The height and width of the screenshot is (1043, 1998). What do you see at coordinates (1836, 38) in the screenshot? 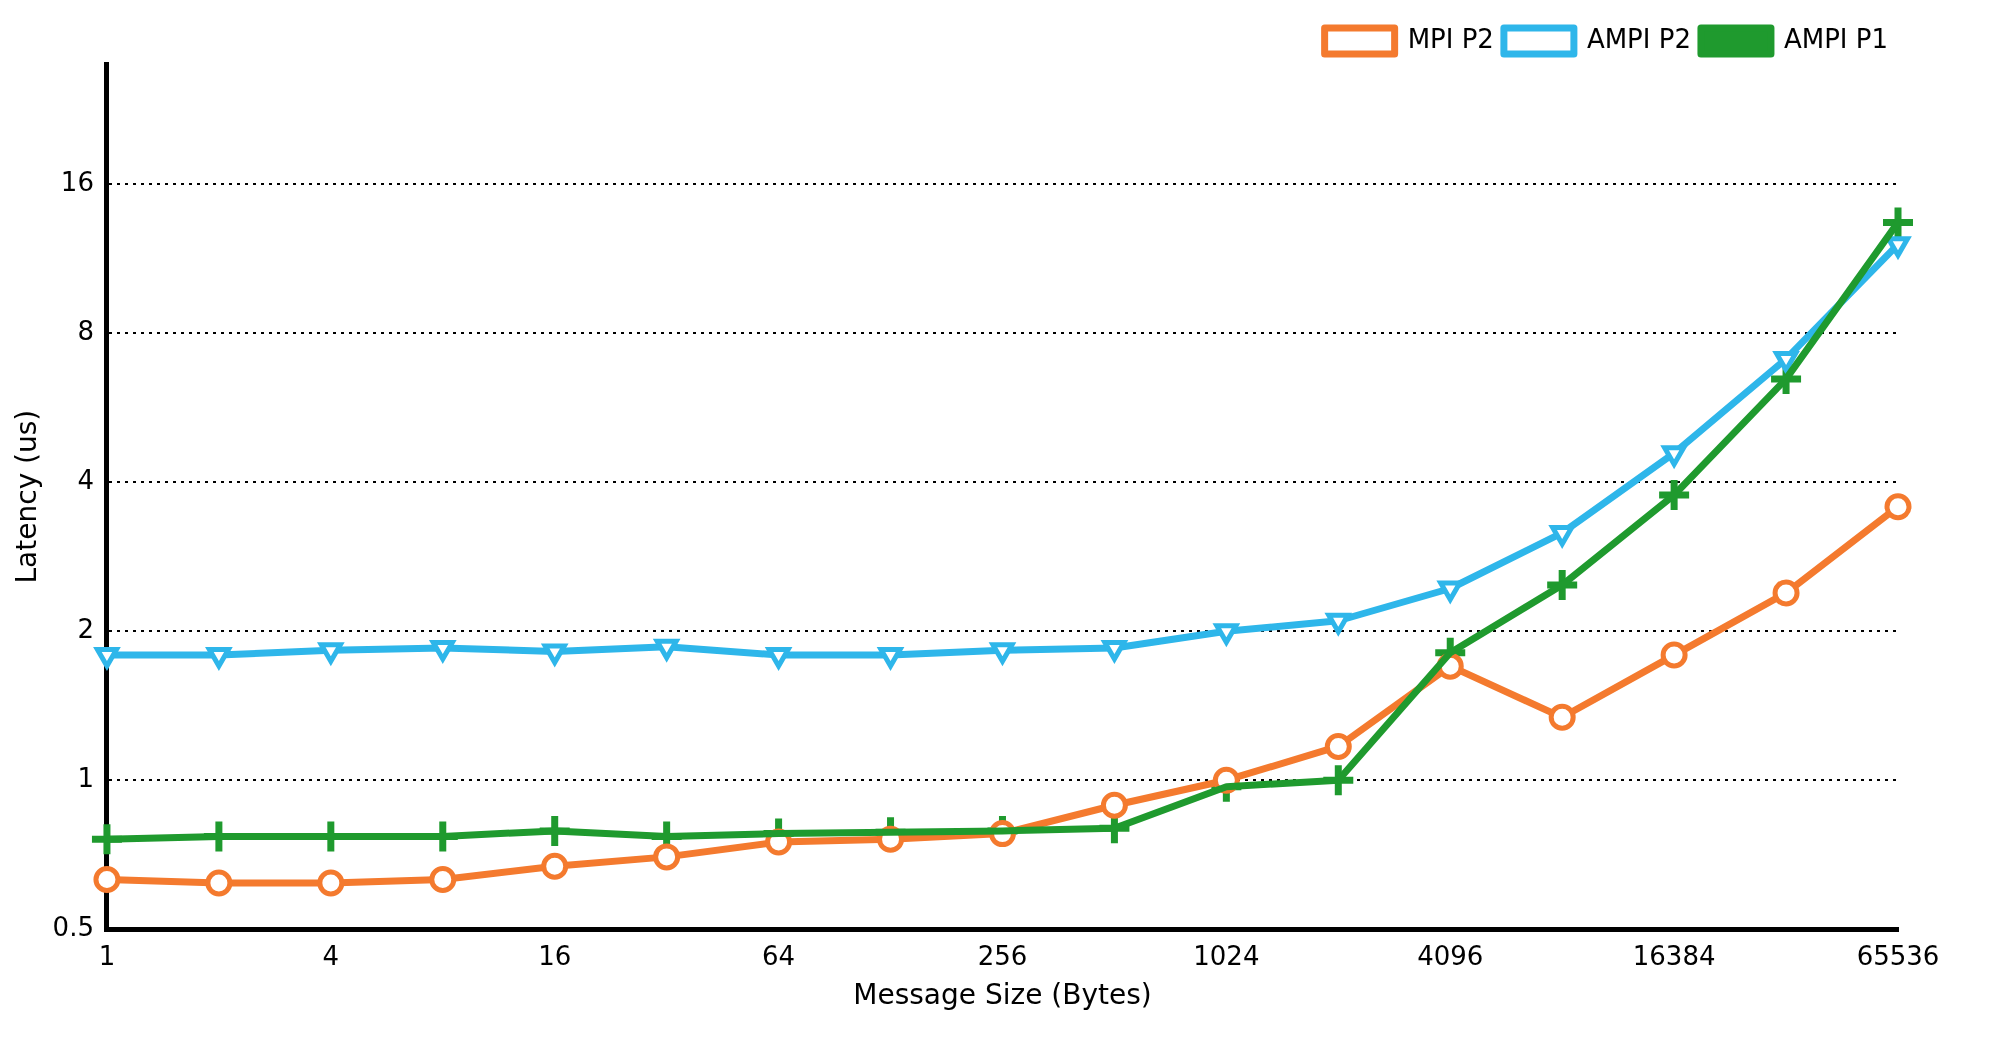
I see `legend-label: AMPI P1` at bounding box center [1836, 38].